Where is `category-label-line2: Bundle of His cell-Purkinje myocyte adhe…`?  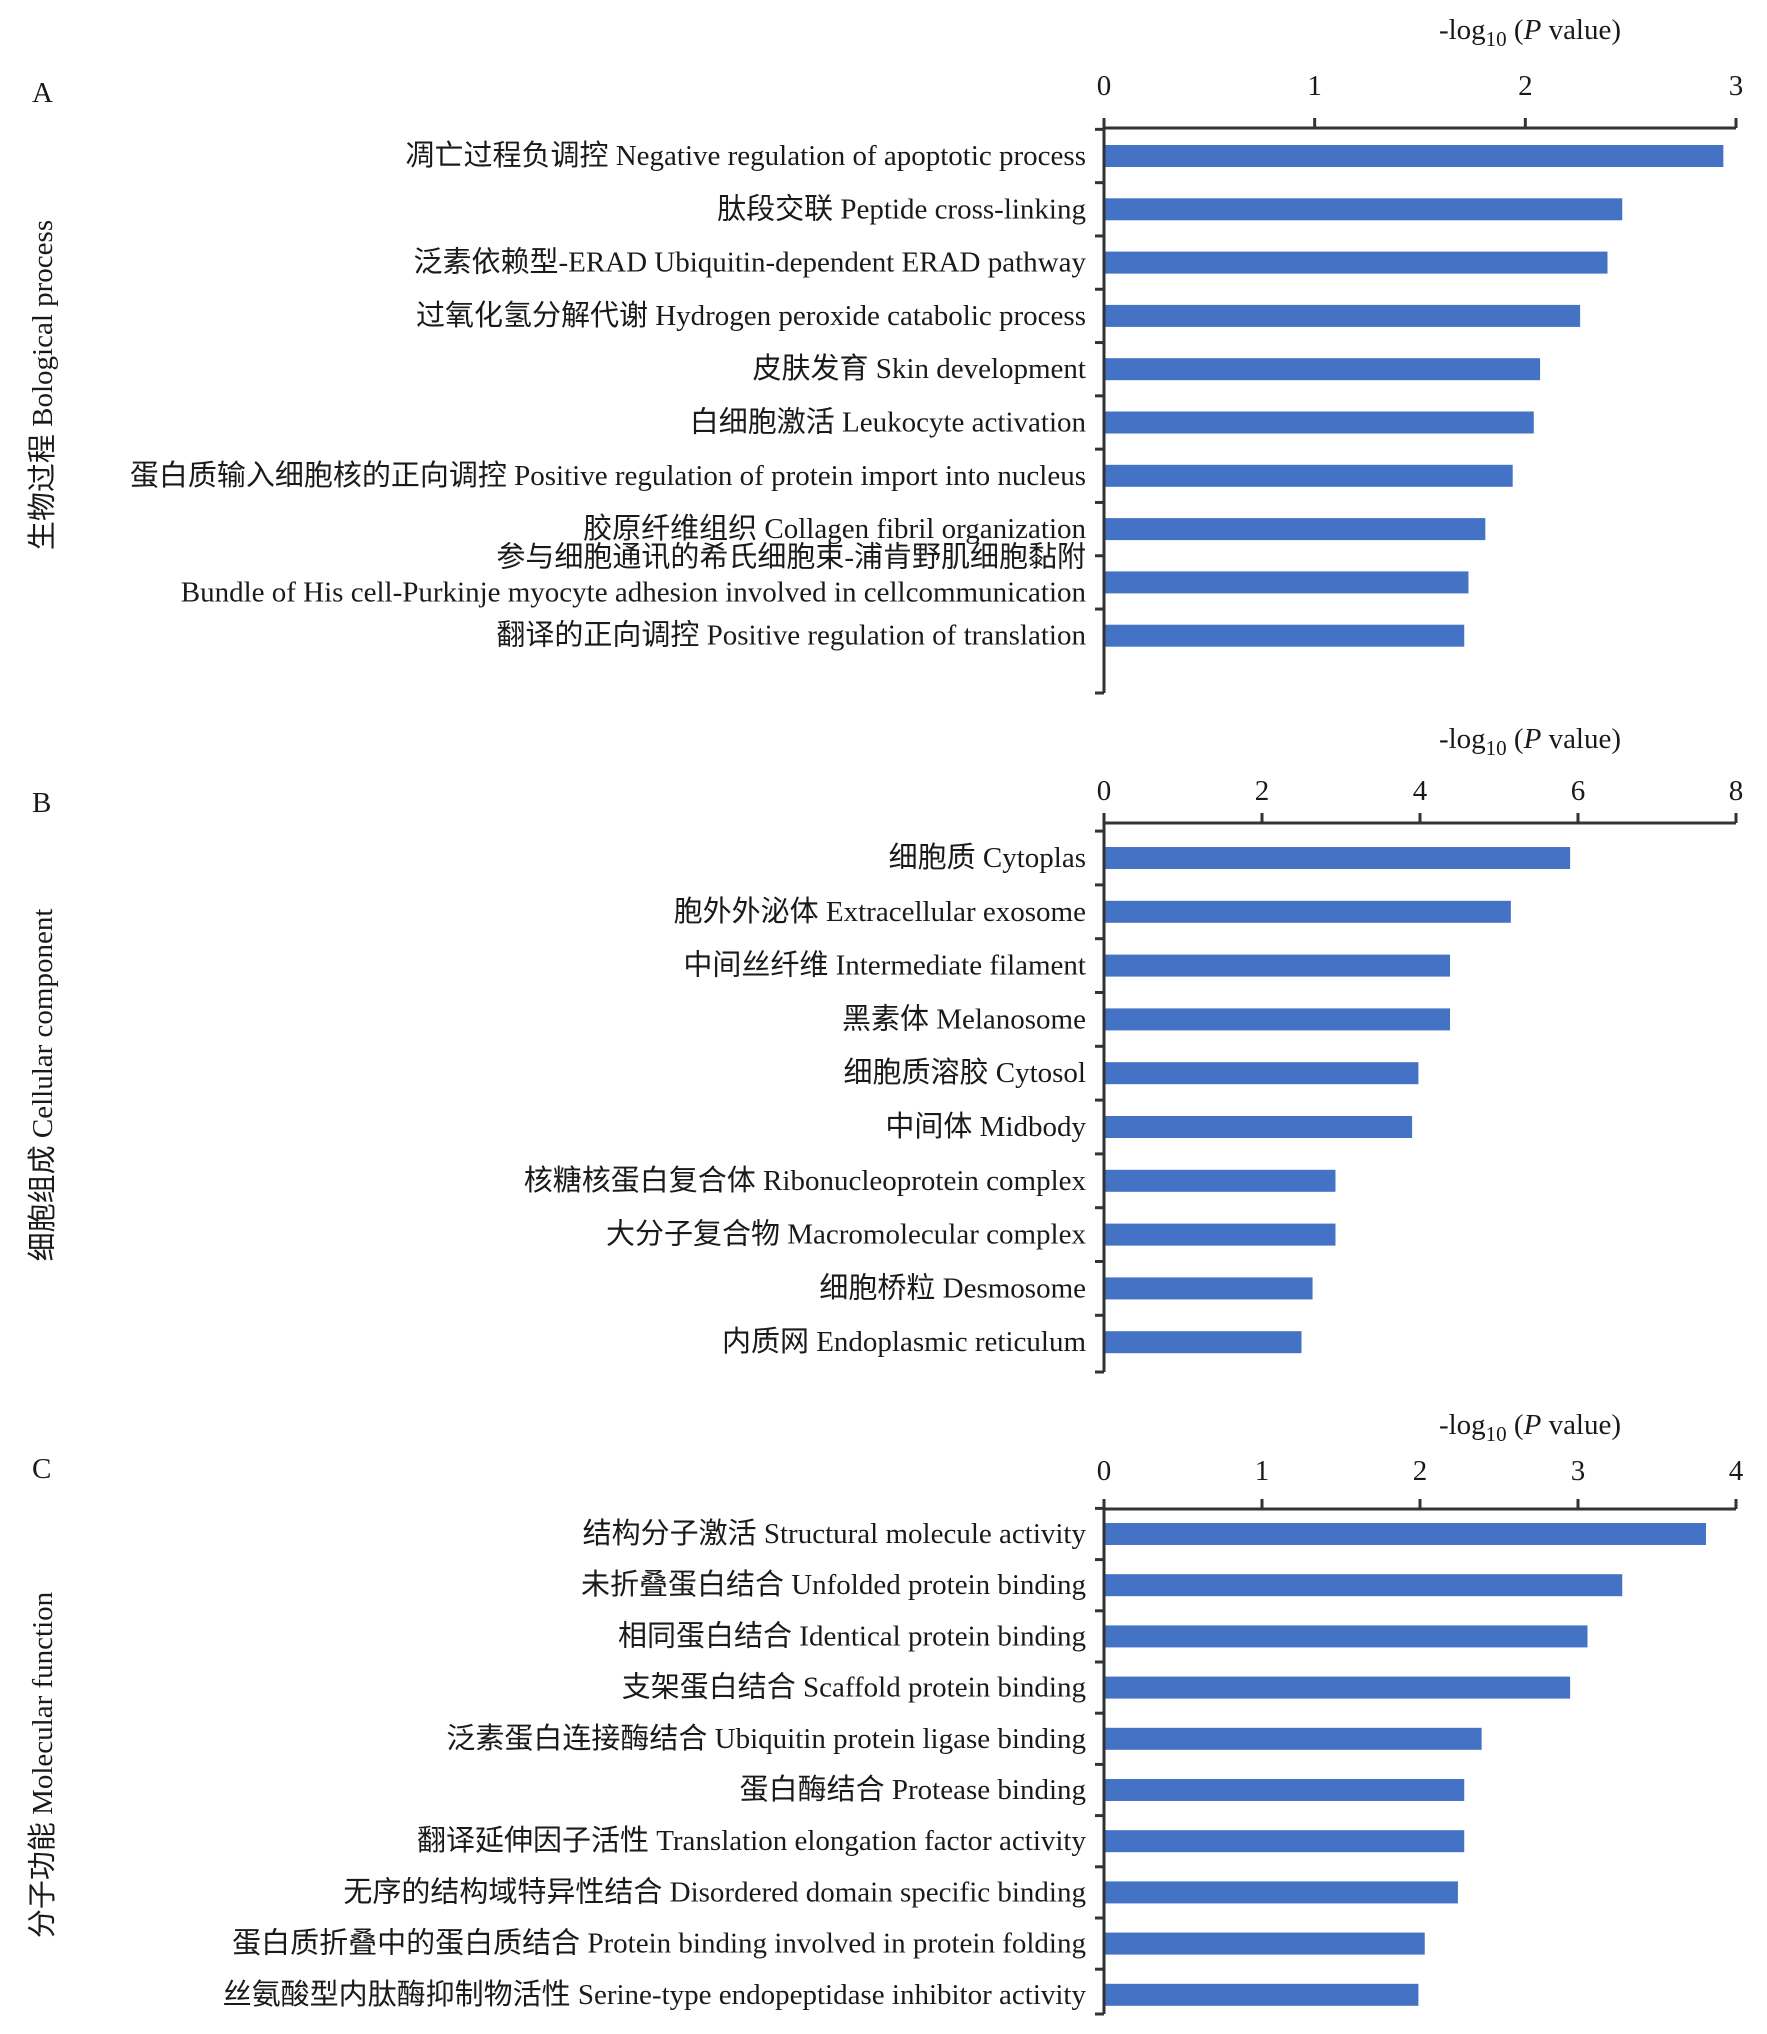
category-label-line2: Bundle of His cell-Purkinje myocyte adhe… is located at coordinates (634, 592).